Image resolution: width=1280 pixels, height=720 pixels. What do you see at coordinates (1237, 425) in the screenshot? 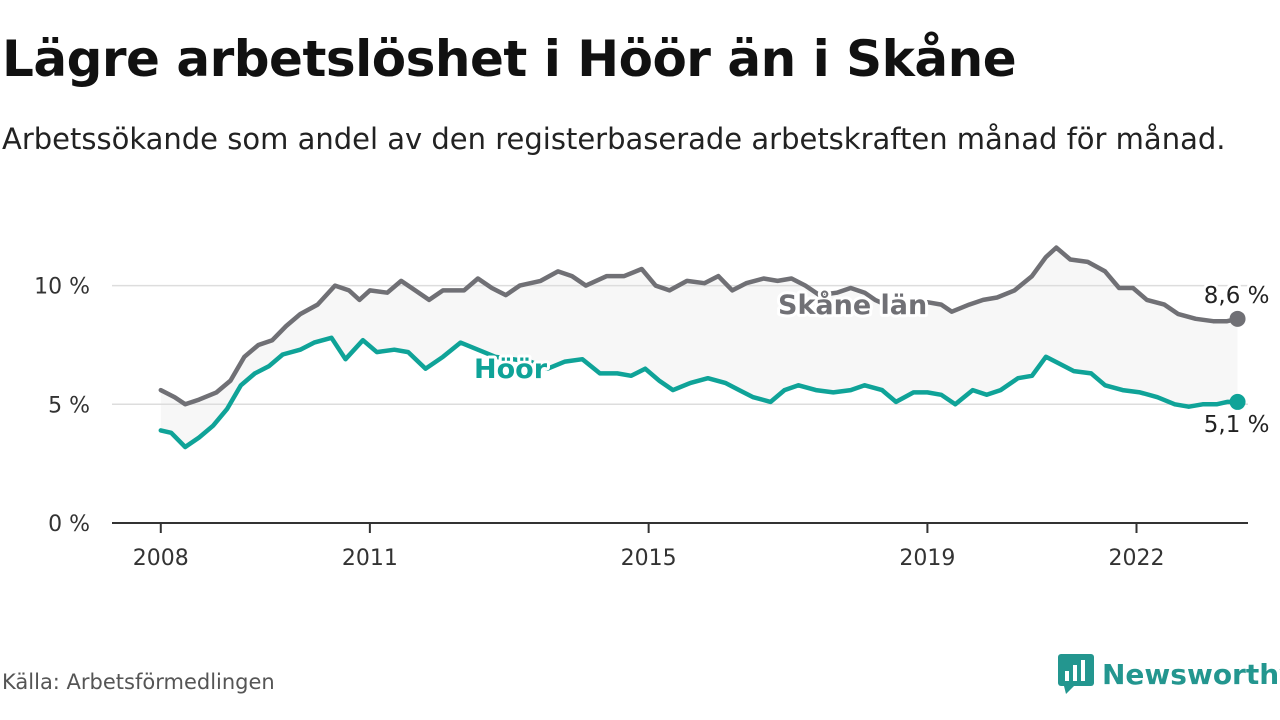
I see `end-value-label-hoor: 5,1 %` at bounding box center [1237, 425].